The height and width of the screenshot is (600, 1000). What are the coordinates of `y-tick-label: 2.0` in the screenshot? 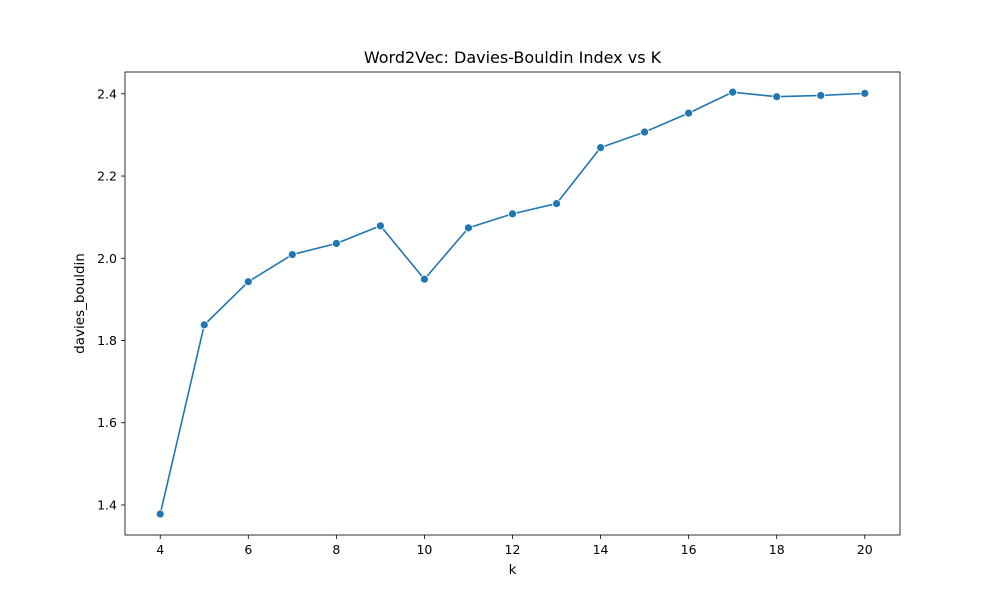 It's located at (107, 258).